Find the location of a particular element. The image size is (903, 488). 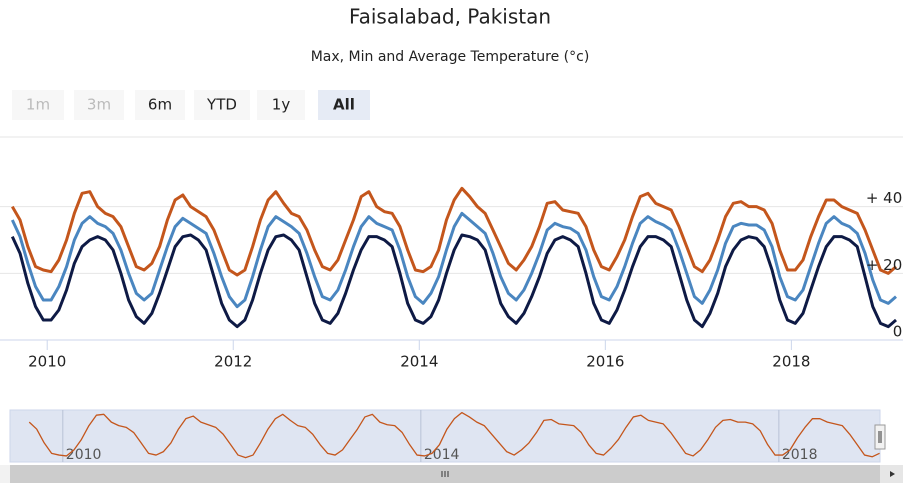

range-button-label: 3m is located at coordinates (99, 105).